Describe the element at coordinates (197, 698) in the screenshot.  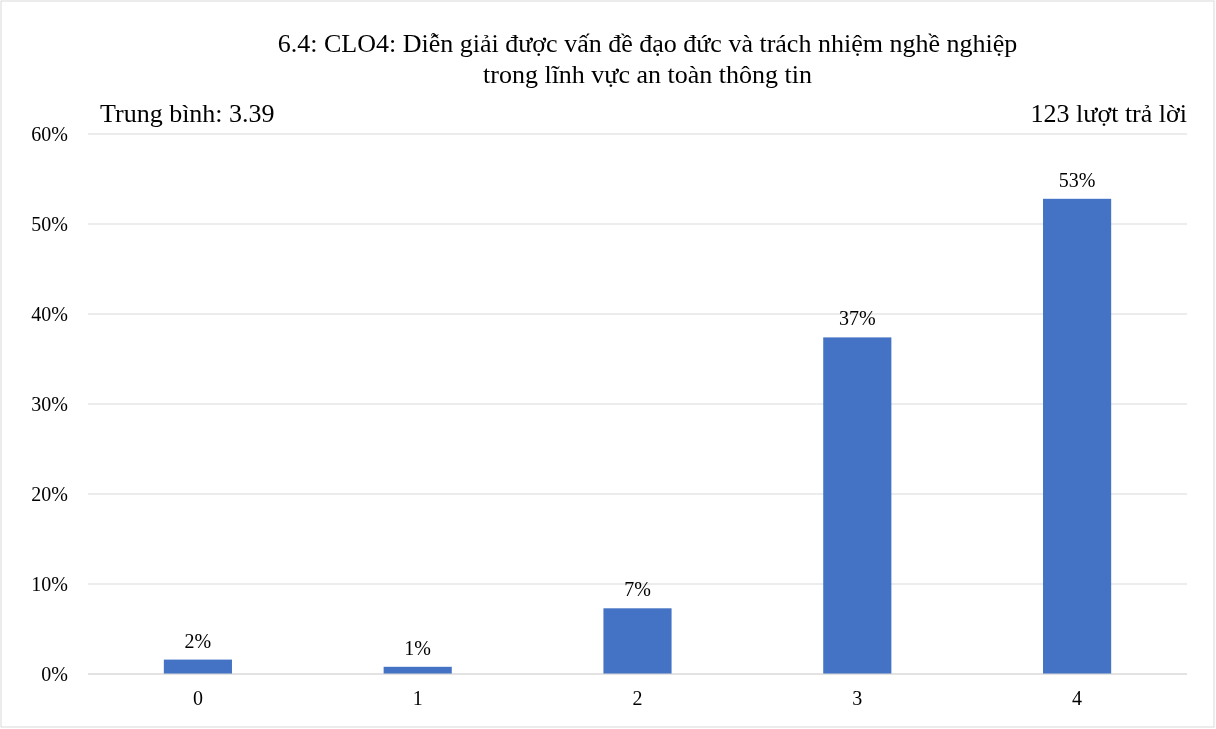
I see `x-tick-label: 0` at that location.